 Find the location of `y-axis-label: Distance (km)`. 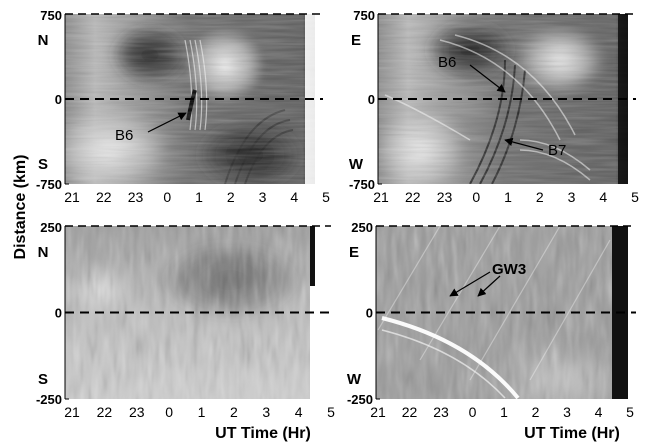

y-axis-label: Distance (km) is located at coordinates (20, 207).